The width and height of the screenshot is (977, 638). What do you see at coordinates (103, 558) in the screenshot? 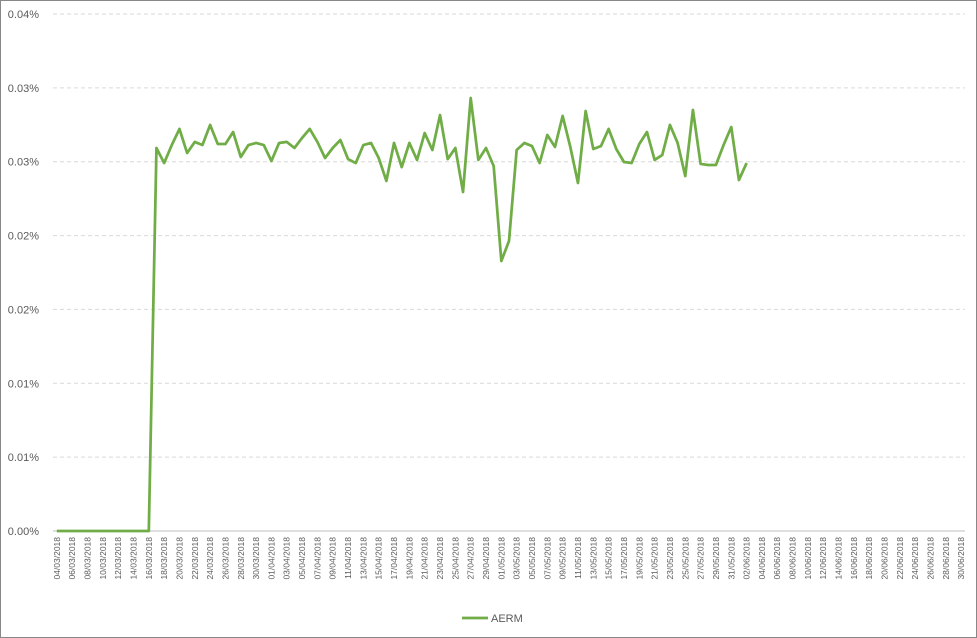
I see `x-tick-label: 10/03/2018` at bounding box center [103, 558].